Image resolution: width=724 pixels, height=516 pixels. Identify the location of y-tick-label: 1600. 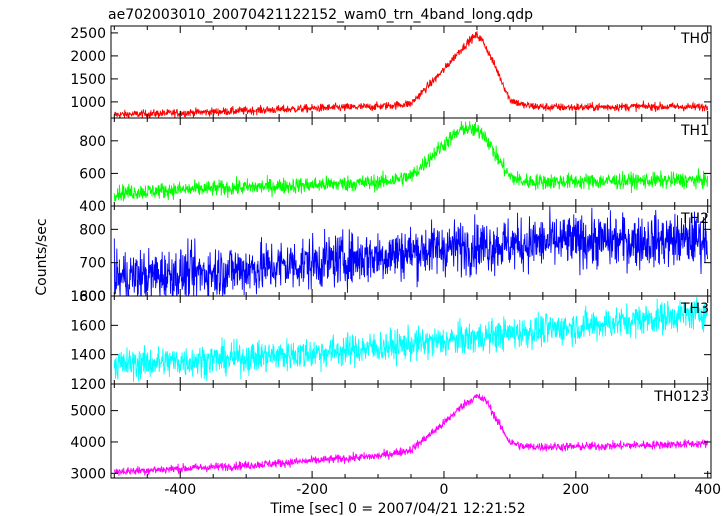
(88, 326).